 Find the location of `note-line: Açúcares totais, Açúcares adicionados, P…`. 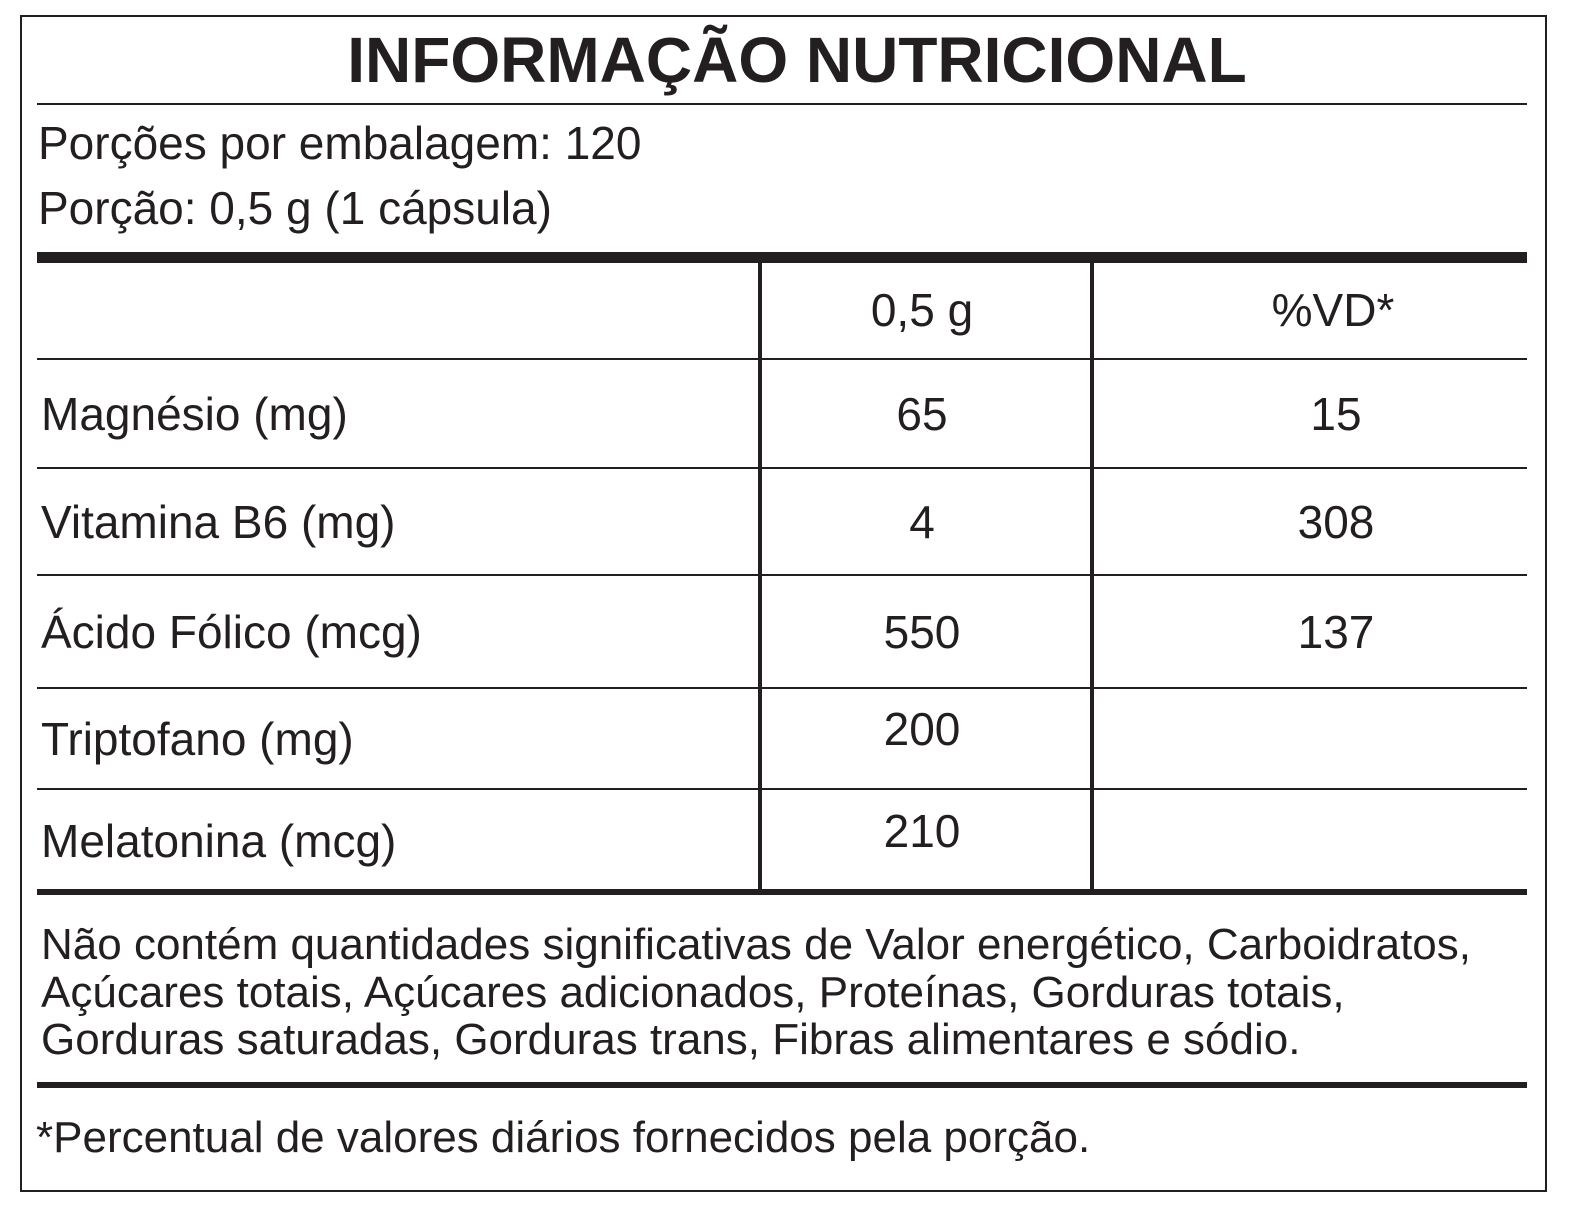

note-line: Açúcares totais, Açúcares adicionados, P… is located at coordinates (693, 992).